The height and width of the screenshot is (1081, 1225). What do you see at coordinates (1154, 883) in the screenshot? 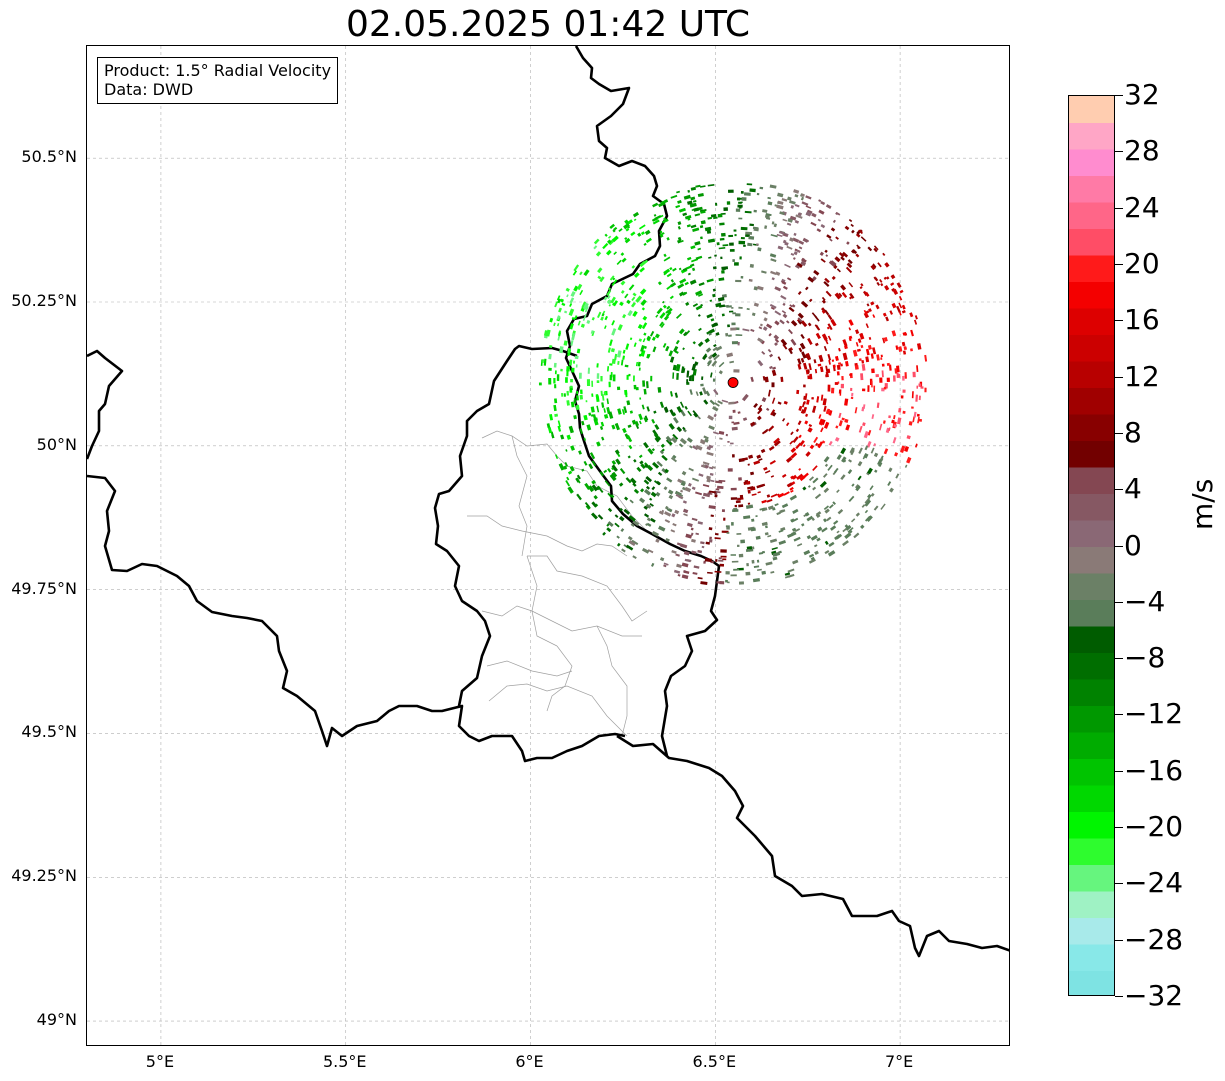
I see `colorbar-tick-label: −24` at bounding box center [1154, 883].